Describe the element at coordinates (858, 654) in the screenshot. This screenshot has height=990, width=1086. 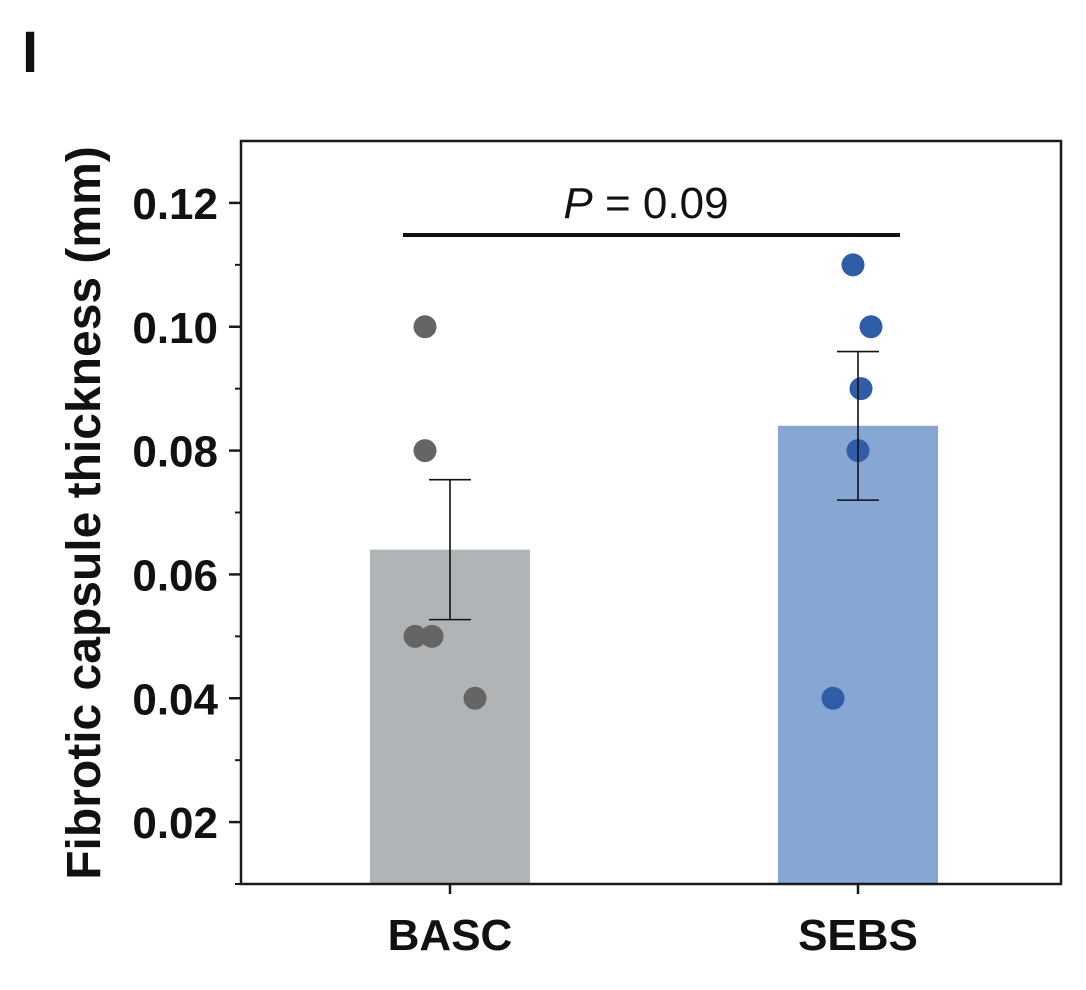
I see `bar-sebs` at that location.